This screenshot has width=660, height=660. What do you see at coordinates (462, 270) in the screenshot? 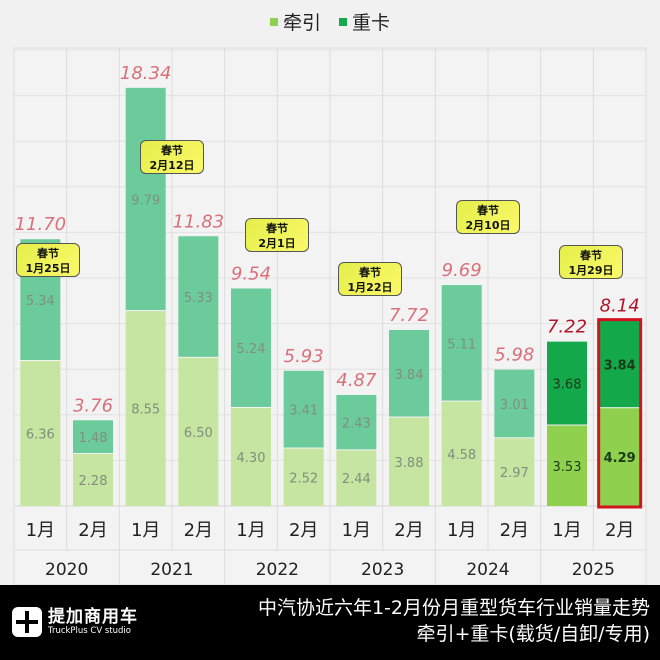
I see `label-total: 9.69` at bounding box center [462, 270].